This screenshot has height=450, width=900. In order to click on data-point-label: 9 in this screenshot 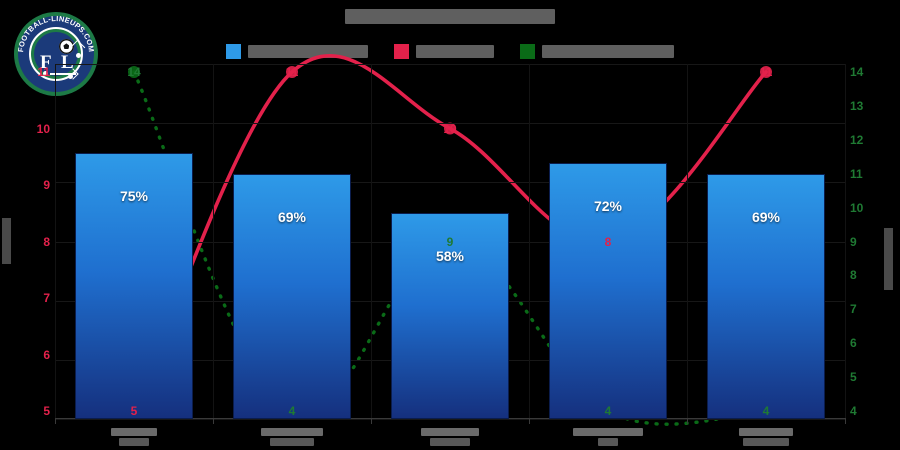, I will do `click(450, 241)`.